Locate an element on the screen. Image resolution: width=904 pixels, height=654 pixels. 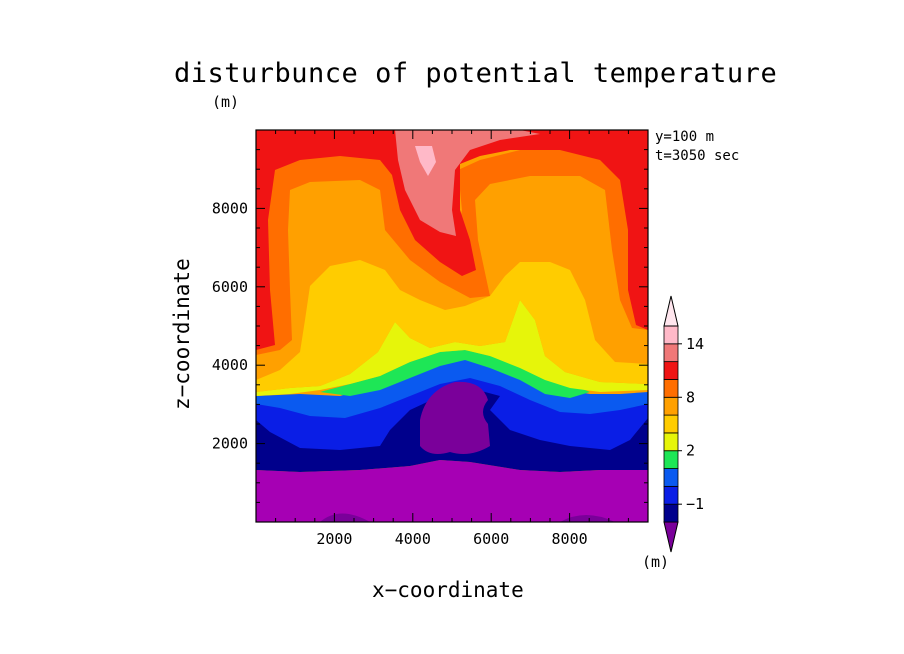
colorbar: 14 8 2 −1 is located at coordinates (683, 424).